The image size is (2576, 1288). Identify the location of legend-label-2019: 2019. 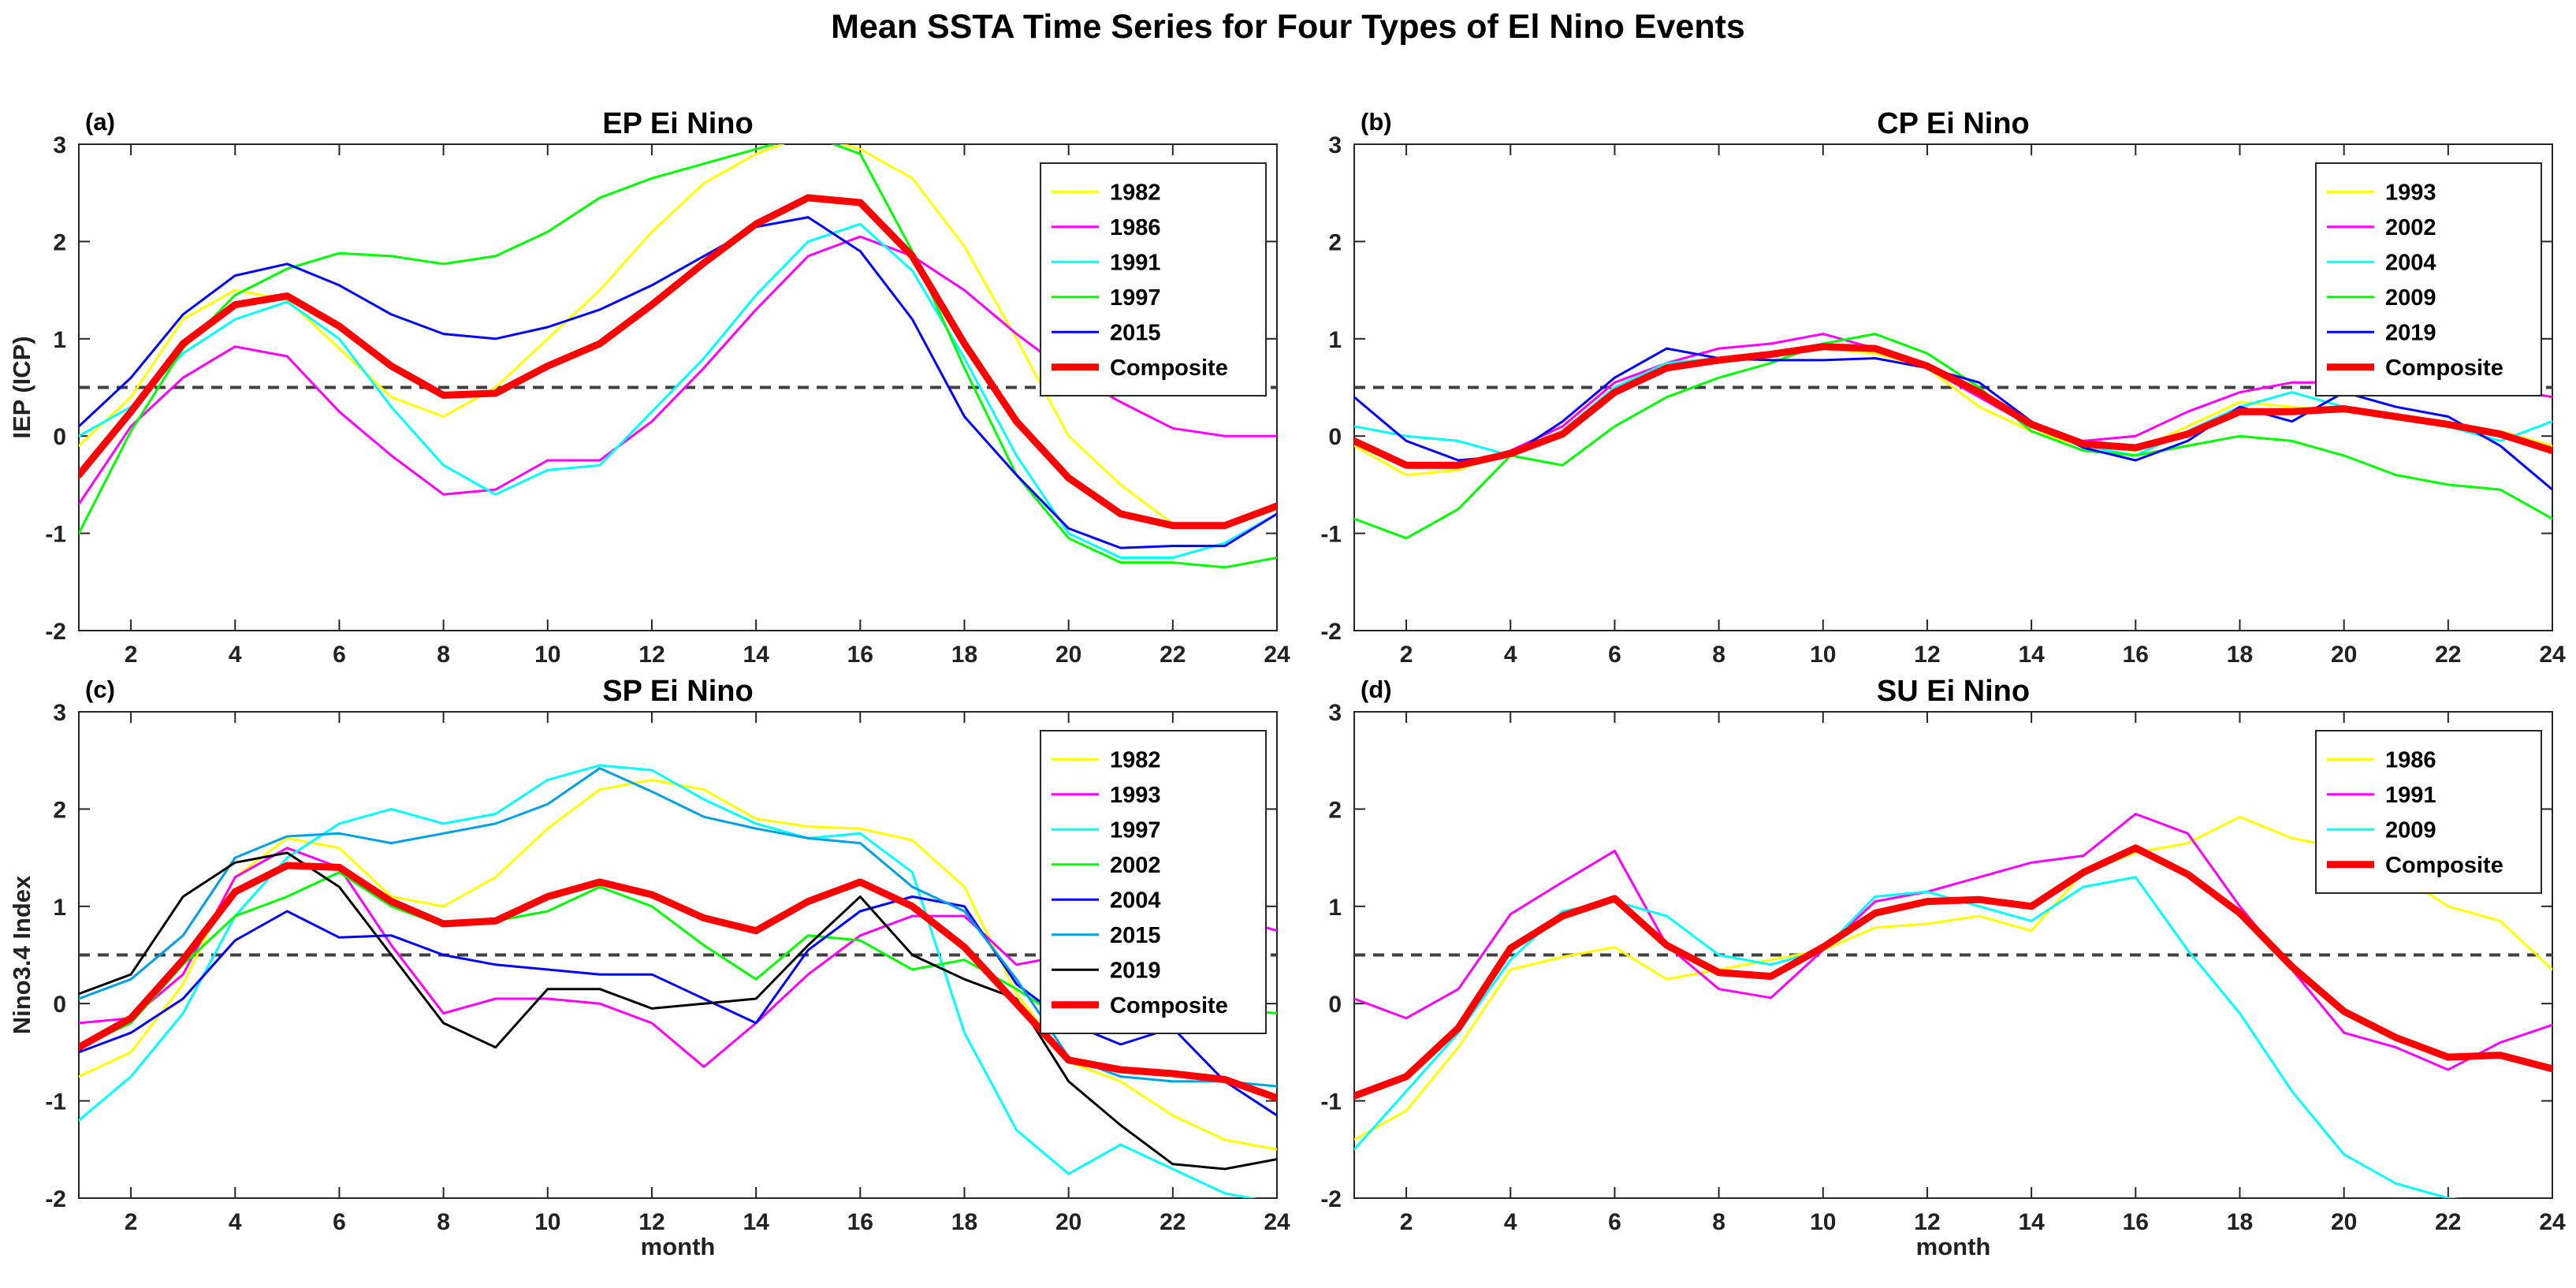
(2410, 332).